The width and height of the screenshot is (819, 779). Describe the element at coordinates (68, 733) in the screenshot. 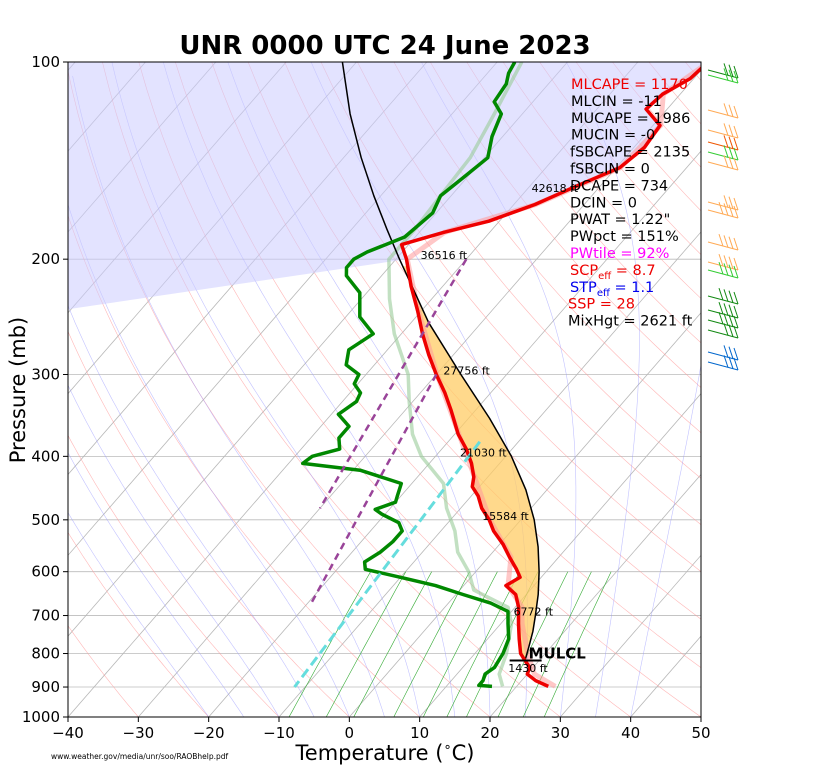

I see `x-tick-label: −40` at that location.